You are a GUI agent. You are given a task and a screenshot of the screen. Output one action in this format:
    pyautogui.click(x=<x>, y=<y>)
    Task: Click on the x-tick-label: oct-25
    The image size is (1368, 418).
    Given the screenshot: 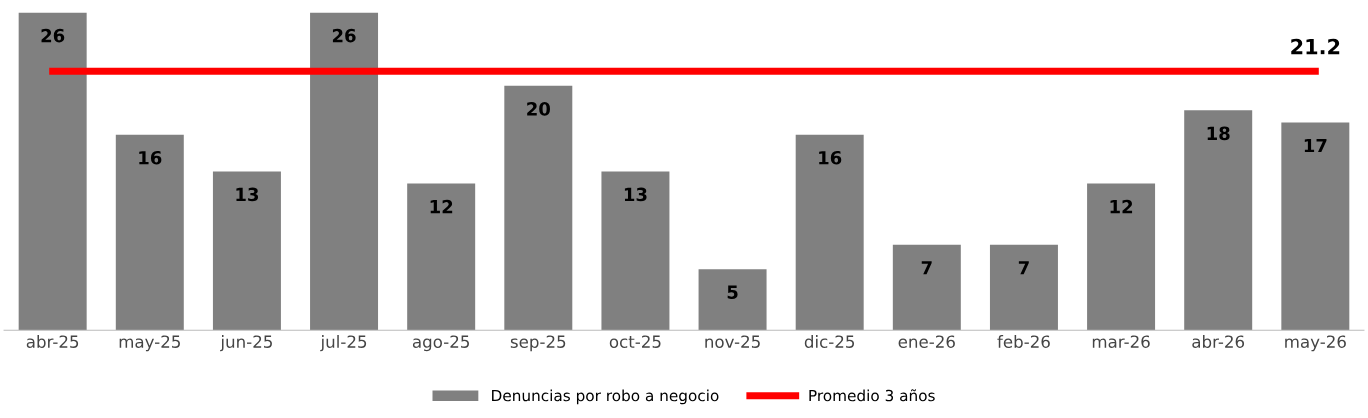 What is the action you would take?
    pyautogui.click(x=635, y=341)
    